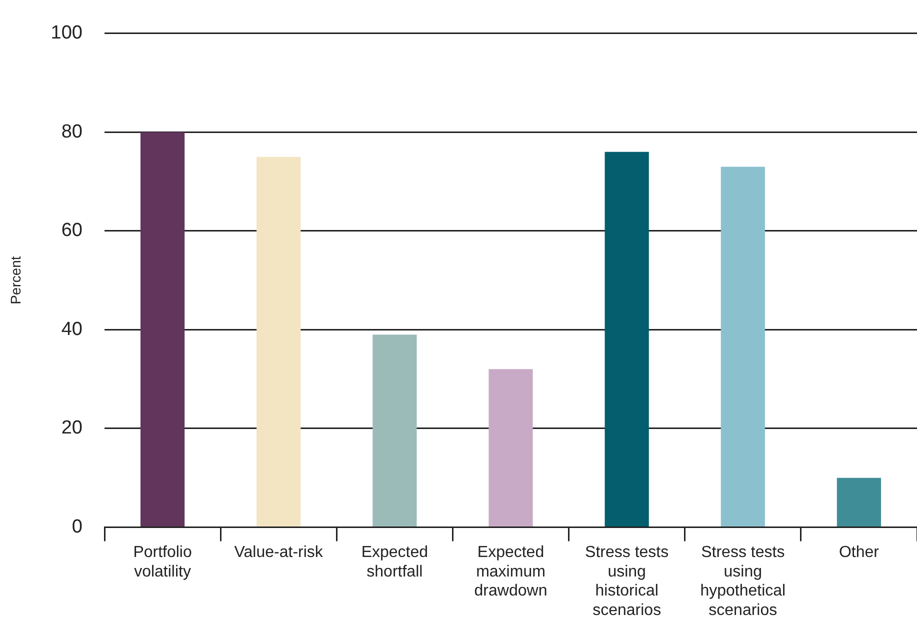 This screenshot has height=626, width=917. What do you see at coordinates (71, 131) in the screenshot?
I see `y-tick-label: 80` at bounding box center [71, 131].